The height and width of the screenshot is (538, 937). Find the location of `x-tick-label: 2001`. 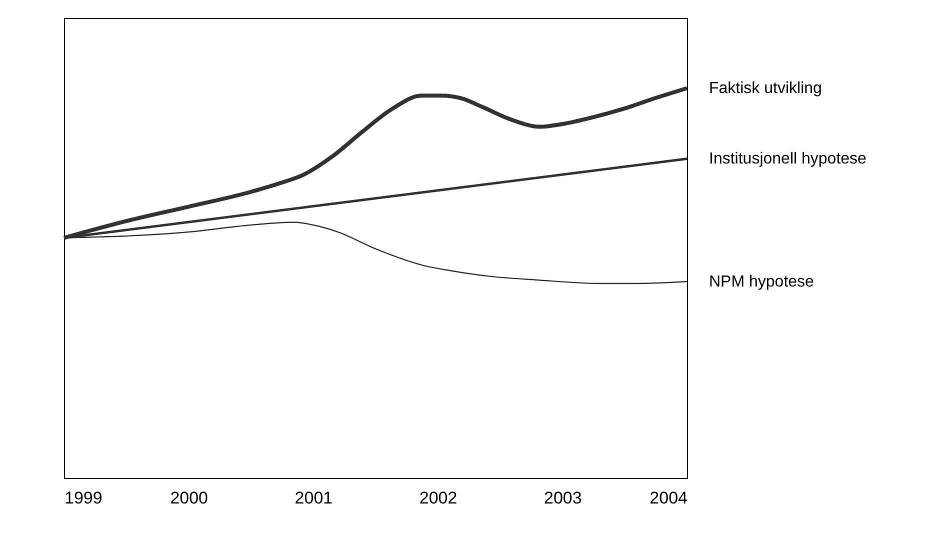

x-tick-label: 2001 is located at coordinates (313, 498).